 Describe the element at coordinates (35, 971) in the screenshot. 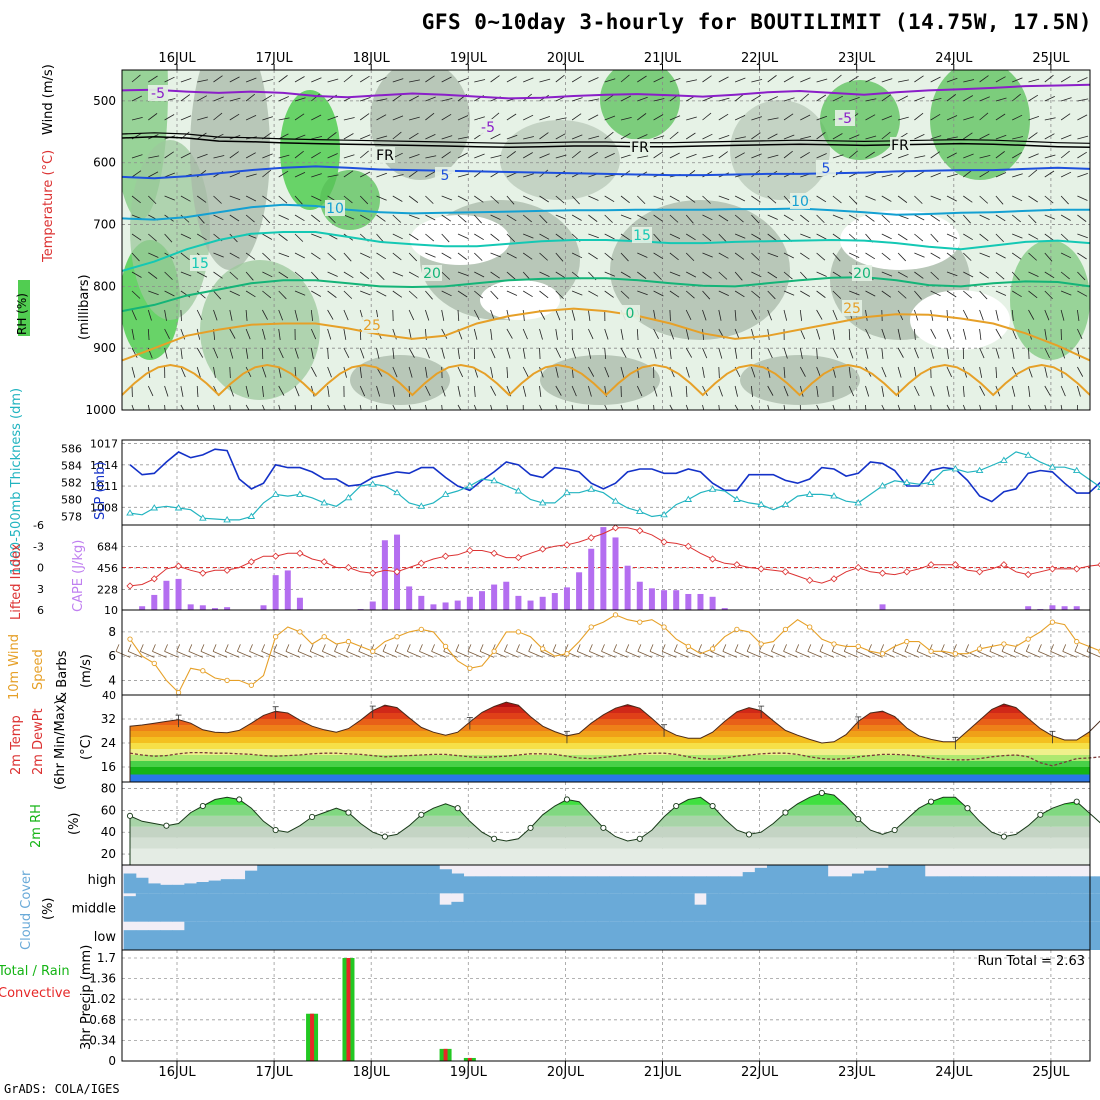

I see `precip-legend-total: Total / Rain` at that location.